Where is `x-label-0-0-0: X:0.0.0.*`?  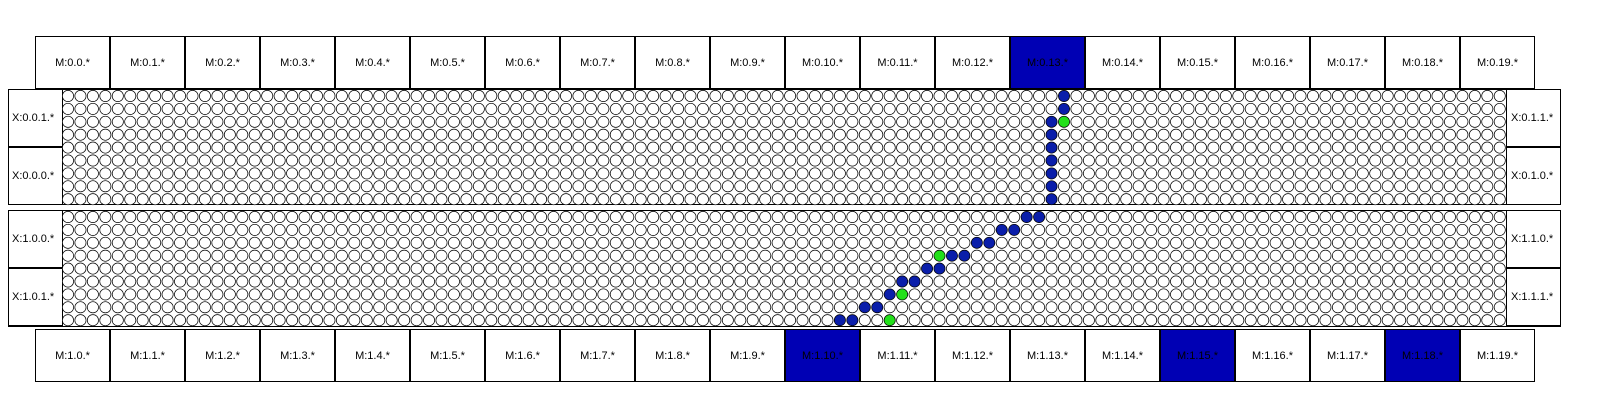
x-label-0-0-0: X:0.0.0.* is located at coordinates (35, 176).